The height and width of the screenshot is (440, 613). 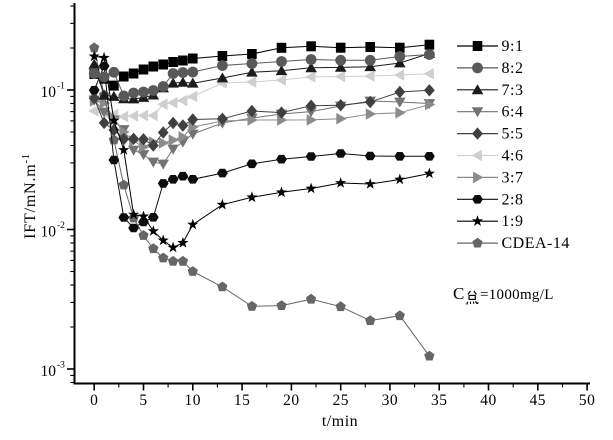 What do you see at coordinates (61, 87) in the screenshot?
I see `svg-text: -1` at bounding box center [61, 87].